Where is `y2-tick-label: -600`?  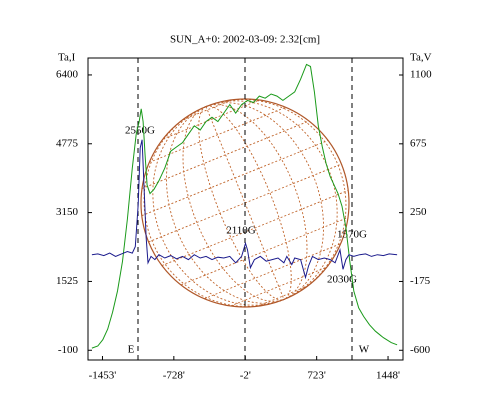
y2-tick-label: -600 is located at coordinates (420, 350).